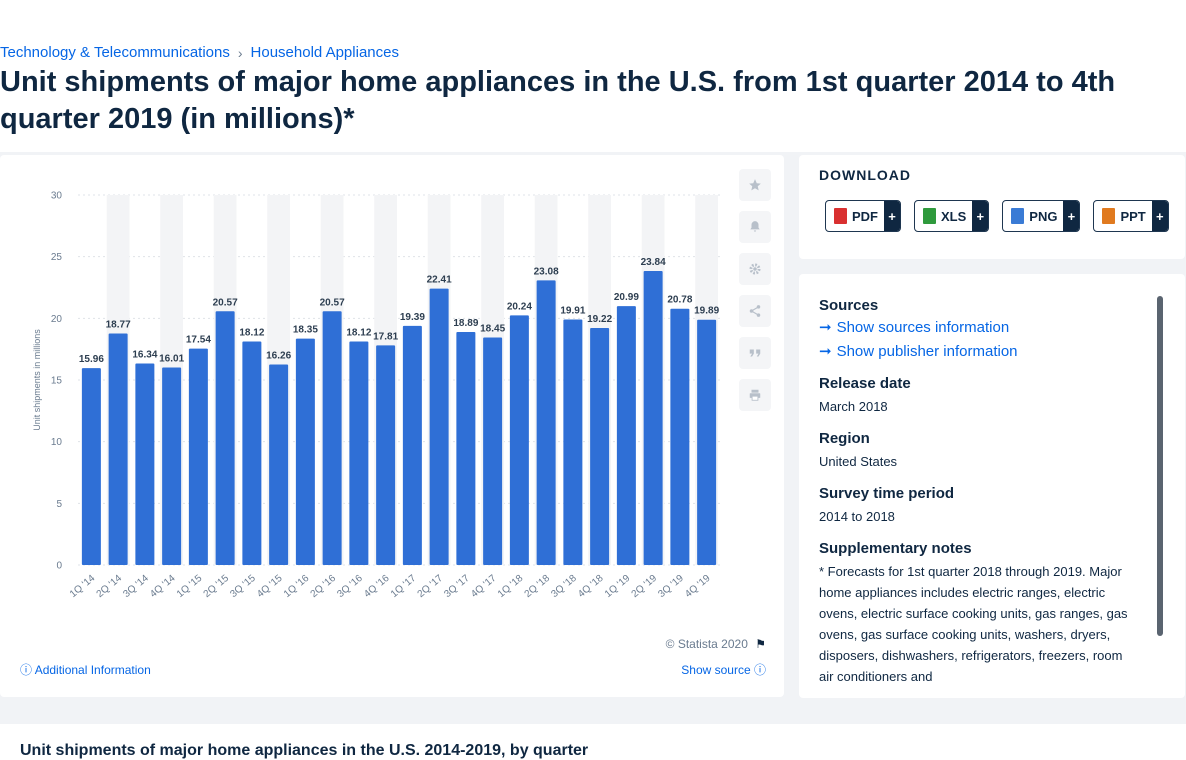 The width and height of the screenshot is (1186, 760). Describe the element at coordinates (83, 586) in the screenshot. I see `x-tick-label: 1Q '14` at that location.